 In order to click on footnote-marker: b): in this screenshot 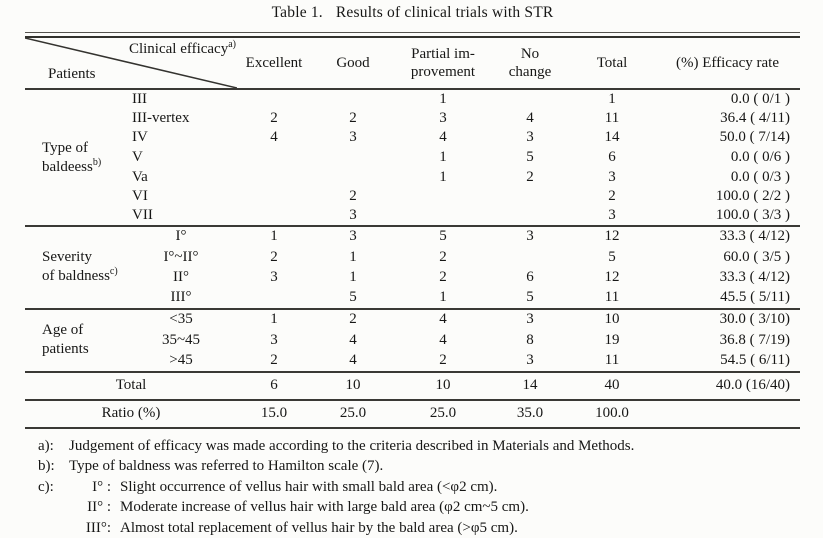, I will do `click(46, 466)`.